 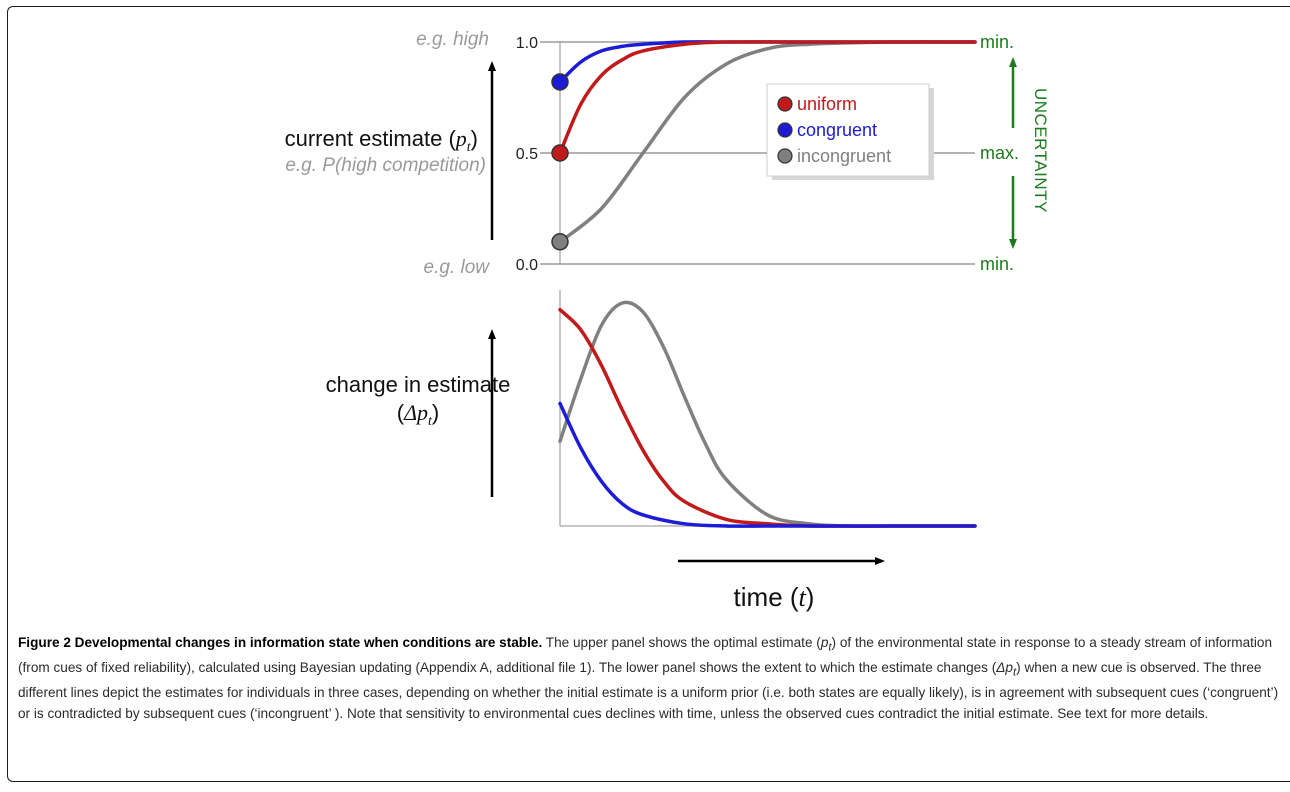 I want to click on upper-start-marker-uniform, so click(x=560, y=153).